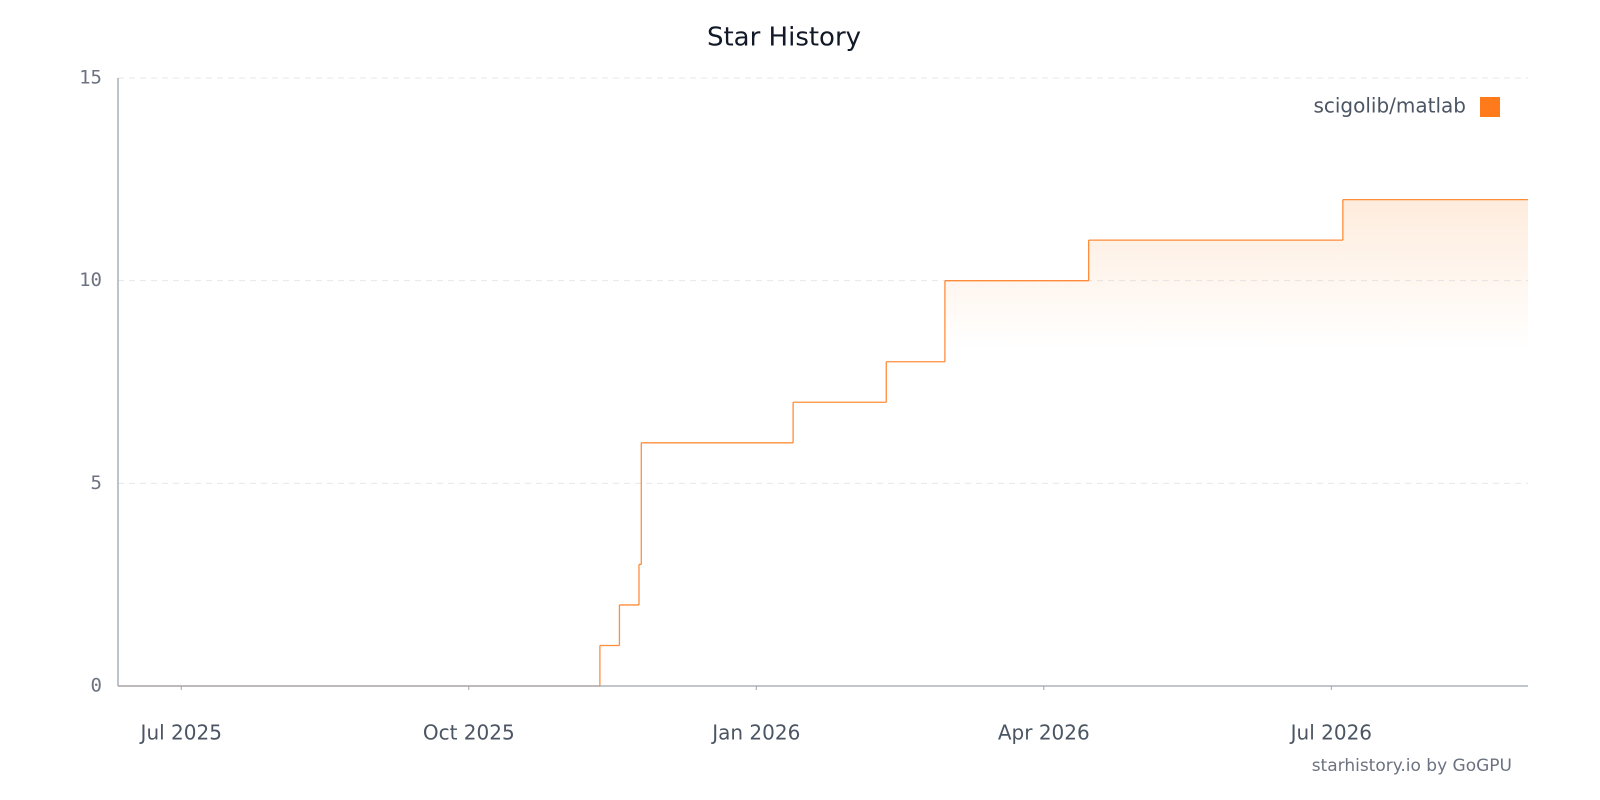 This screenshot has width=1600, height=800. Describe the element at coordinates (755, 733) in the screenshot. I see `x-tick-label: Jan 2026` at that location.